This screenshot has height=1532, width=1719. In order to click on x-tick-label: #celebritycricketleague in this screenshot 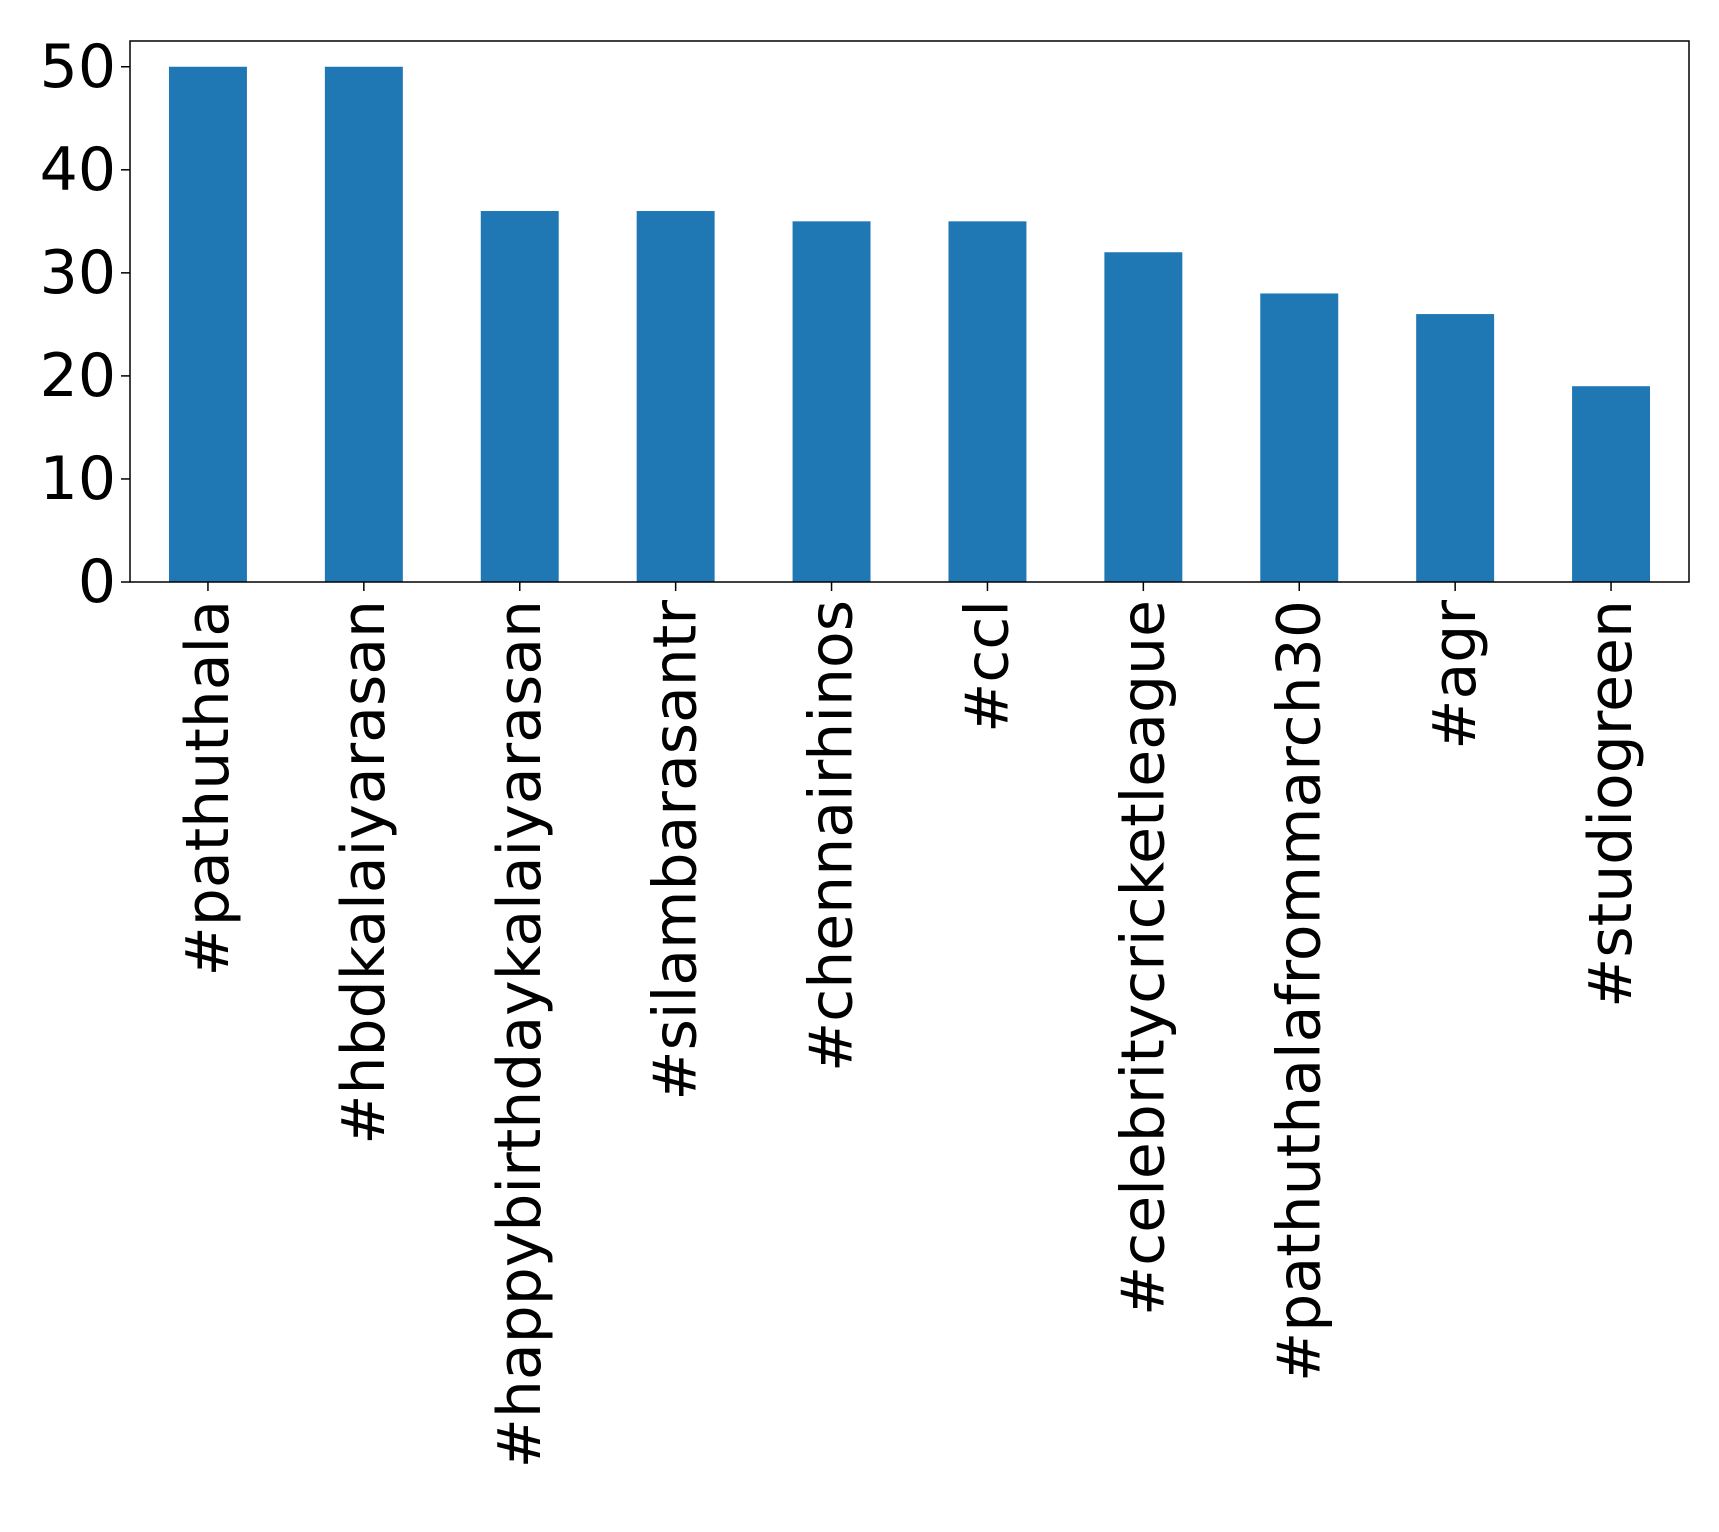, I will do `click(1143, 958)`.